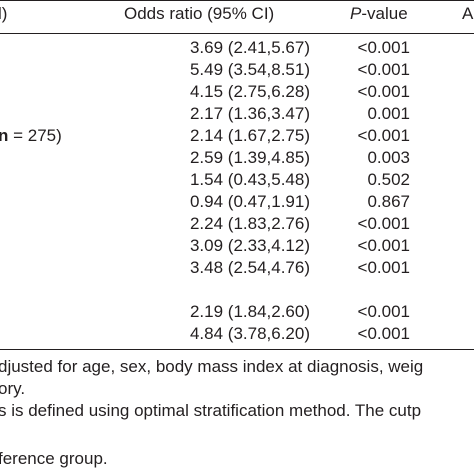 The height and width of the screenshot is (474, 474). I want to click on footnote-line-2: ory., so click(13, 388).